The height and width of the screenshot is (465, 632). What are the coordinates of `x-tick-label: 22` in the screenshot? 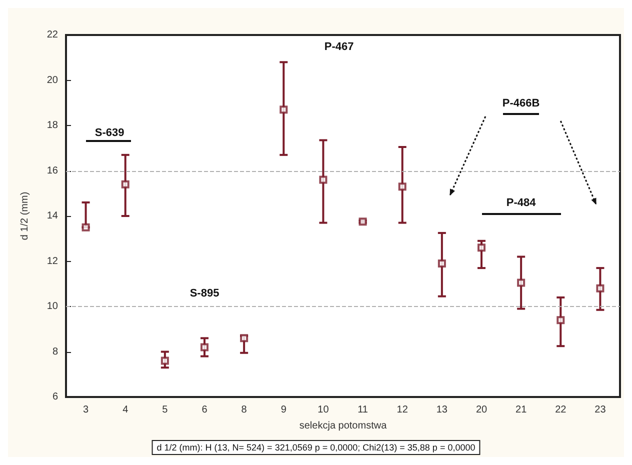 It's located at (561, 410).